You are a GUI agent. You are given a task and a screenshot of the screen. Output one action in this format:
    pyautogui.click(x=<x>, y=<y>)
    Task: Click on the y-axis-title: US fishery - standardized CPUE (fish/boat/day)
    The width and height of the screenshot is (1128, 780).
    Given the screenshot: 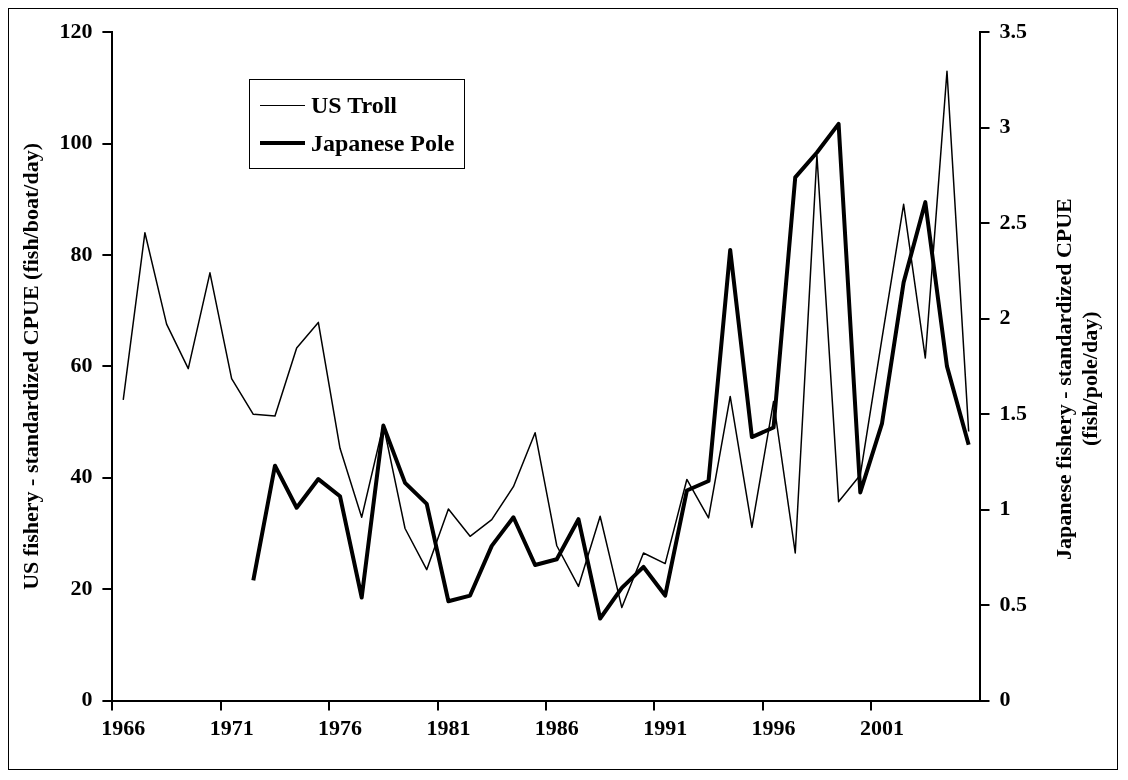 What is the action you would take?
    pyautogui.click(x=30, y=366)
    